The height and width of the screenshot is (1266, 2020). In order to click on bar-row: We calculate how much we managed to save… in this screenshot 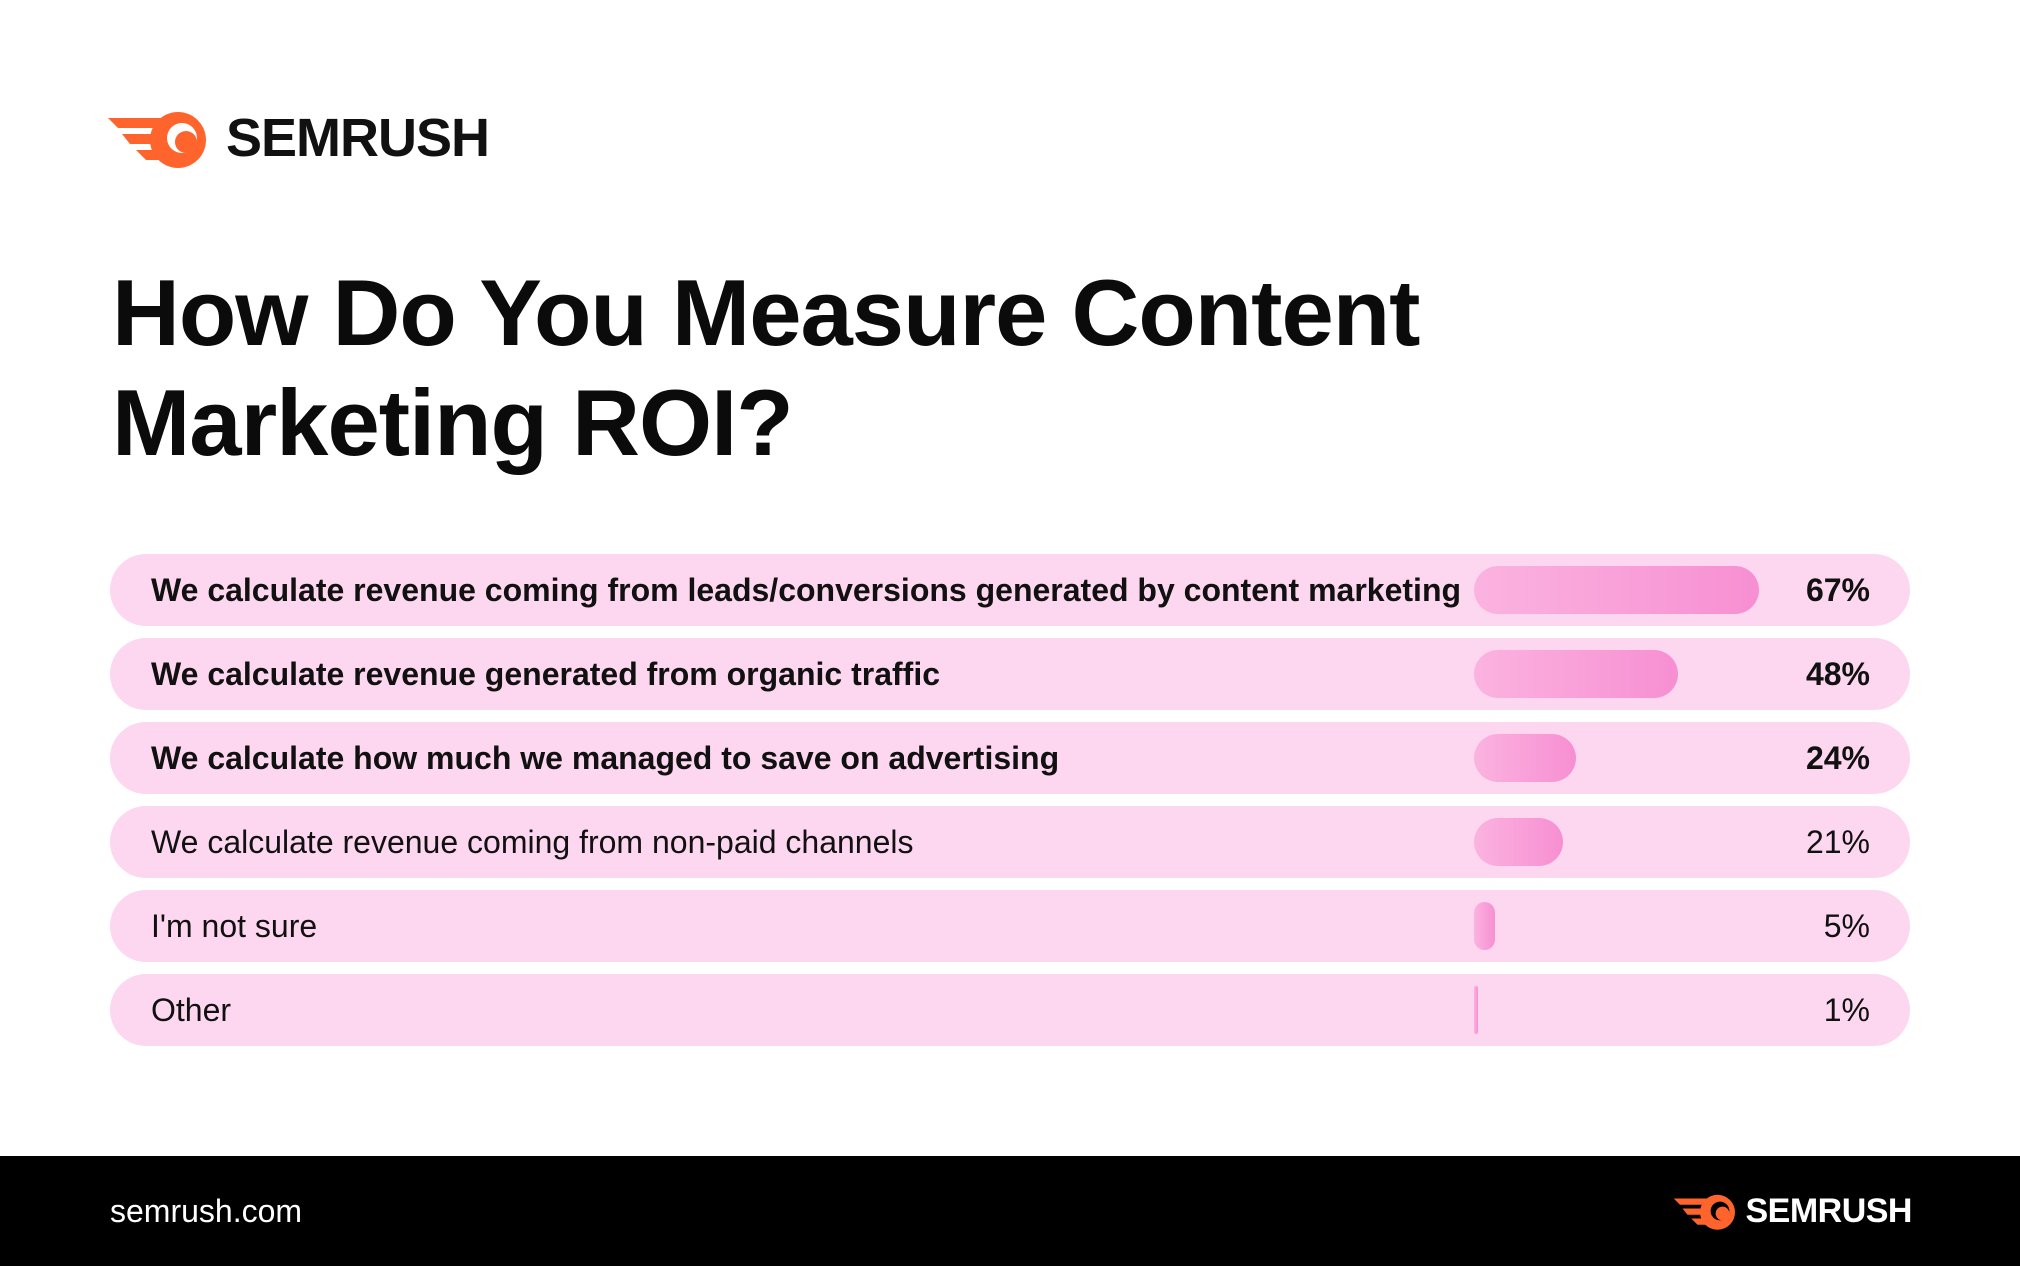, I will do `click(1010, 758)`.